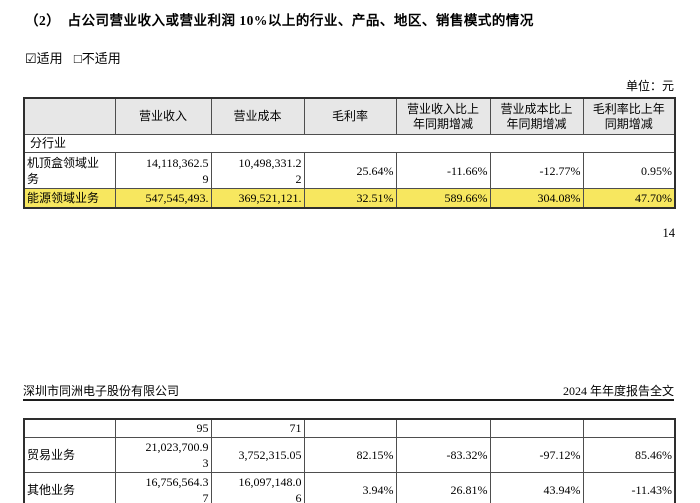  What do you see at coordinates (348, 400) in the screenshot?
I see `header-divider` at bounding box center [348, 400].